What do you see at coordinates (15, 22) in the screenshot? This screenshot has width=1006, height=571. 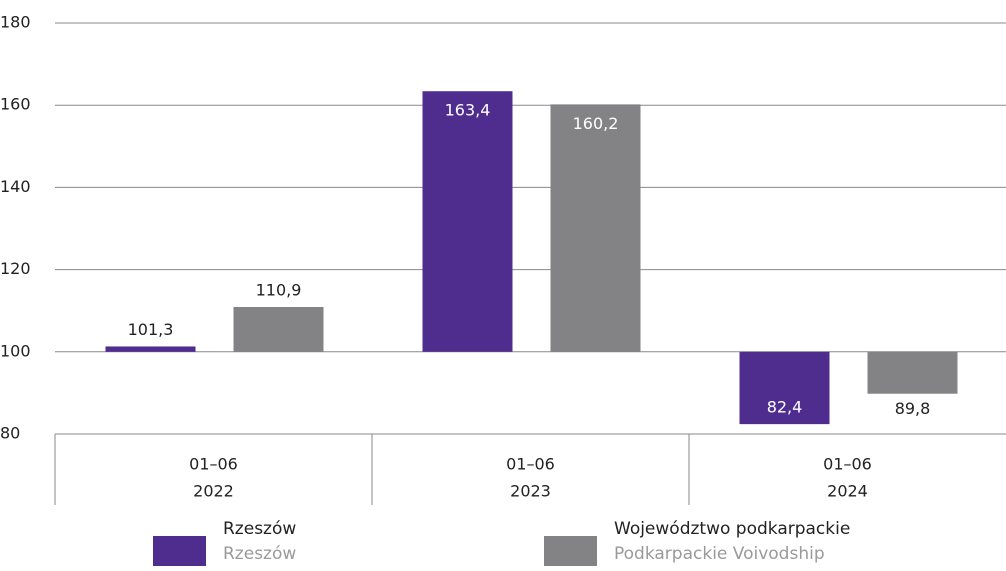 I see `y-tick-label: 180` at bounding box center [15, 22].